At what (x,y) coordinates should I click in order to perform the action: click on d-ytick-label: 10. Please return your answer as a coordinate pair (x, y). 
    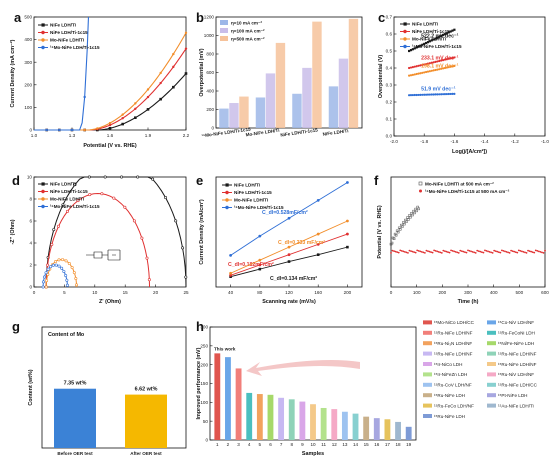
    Looking at the image, I should click on (30, 177).